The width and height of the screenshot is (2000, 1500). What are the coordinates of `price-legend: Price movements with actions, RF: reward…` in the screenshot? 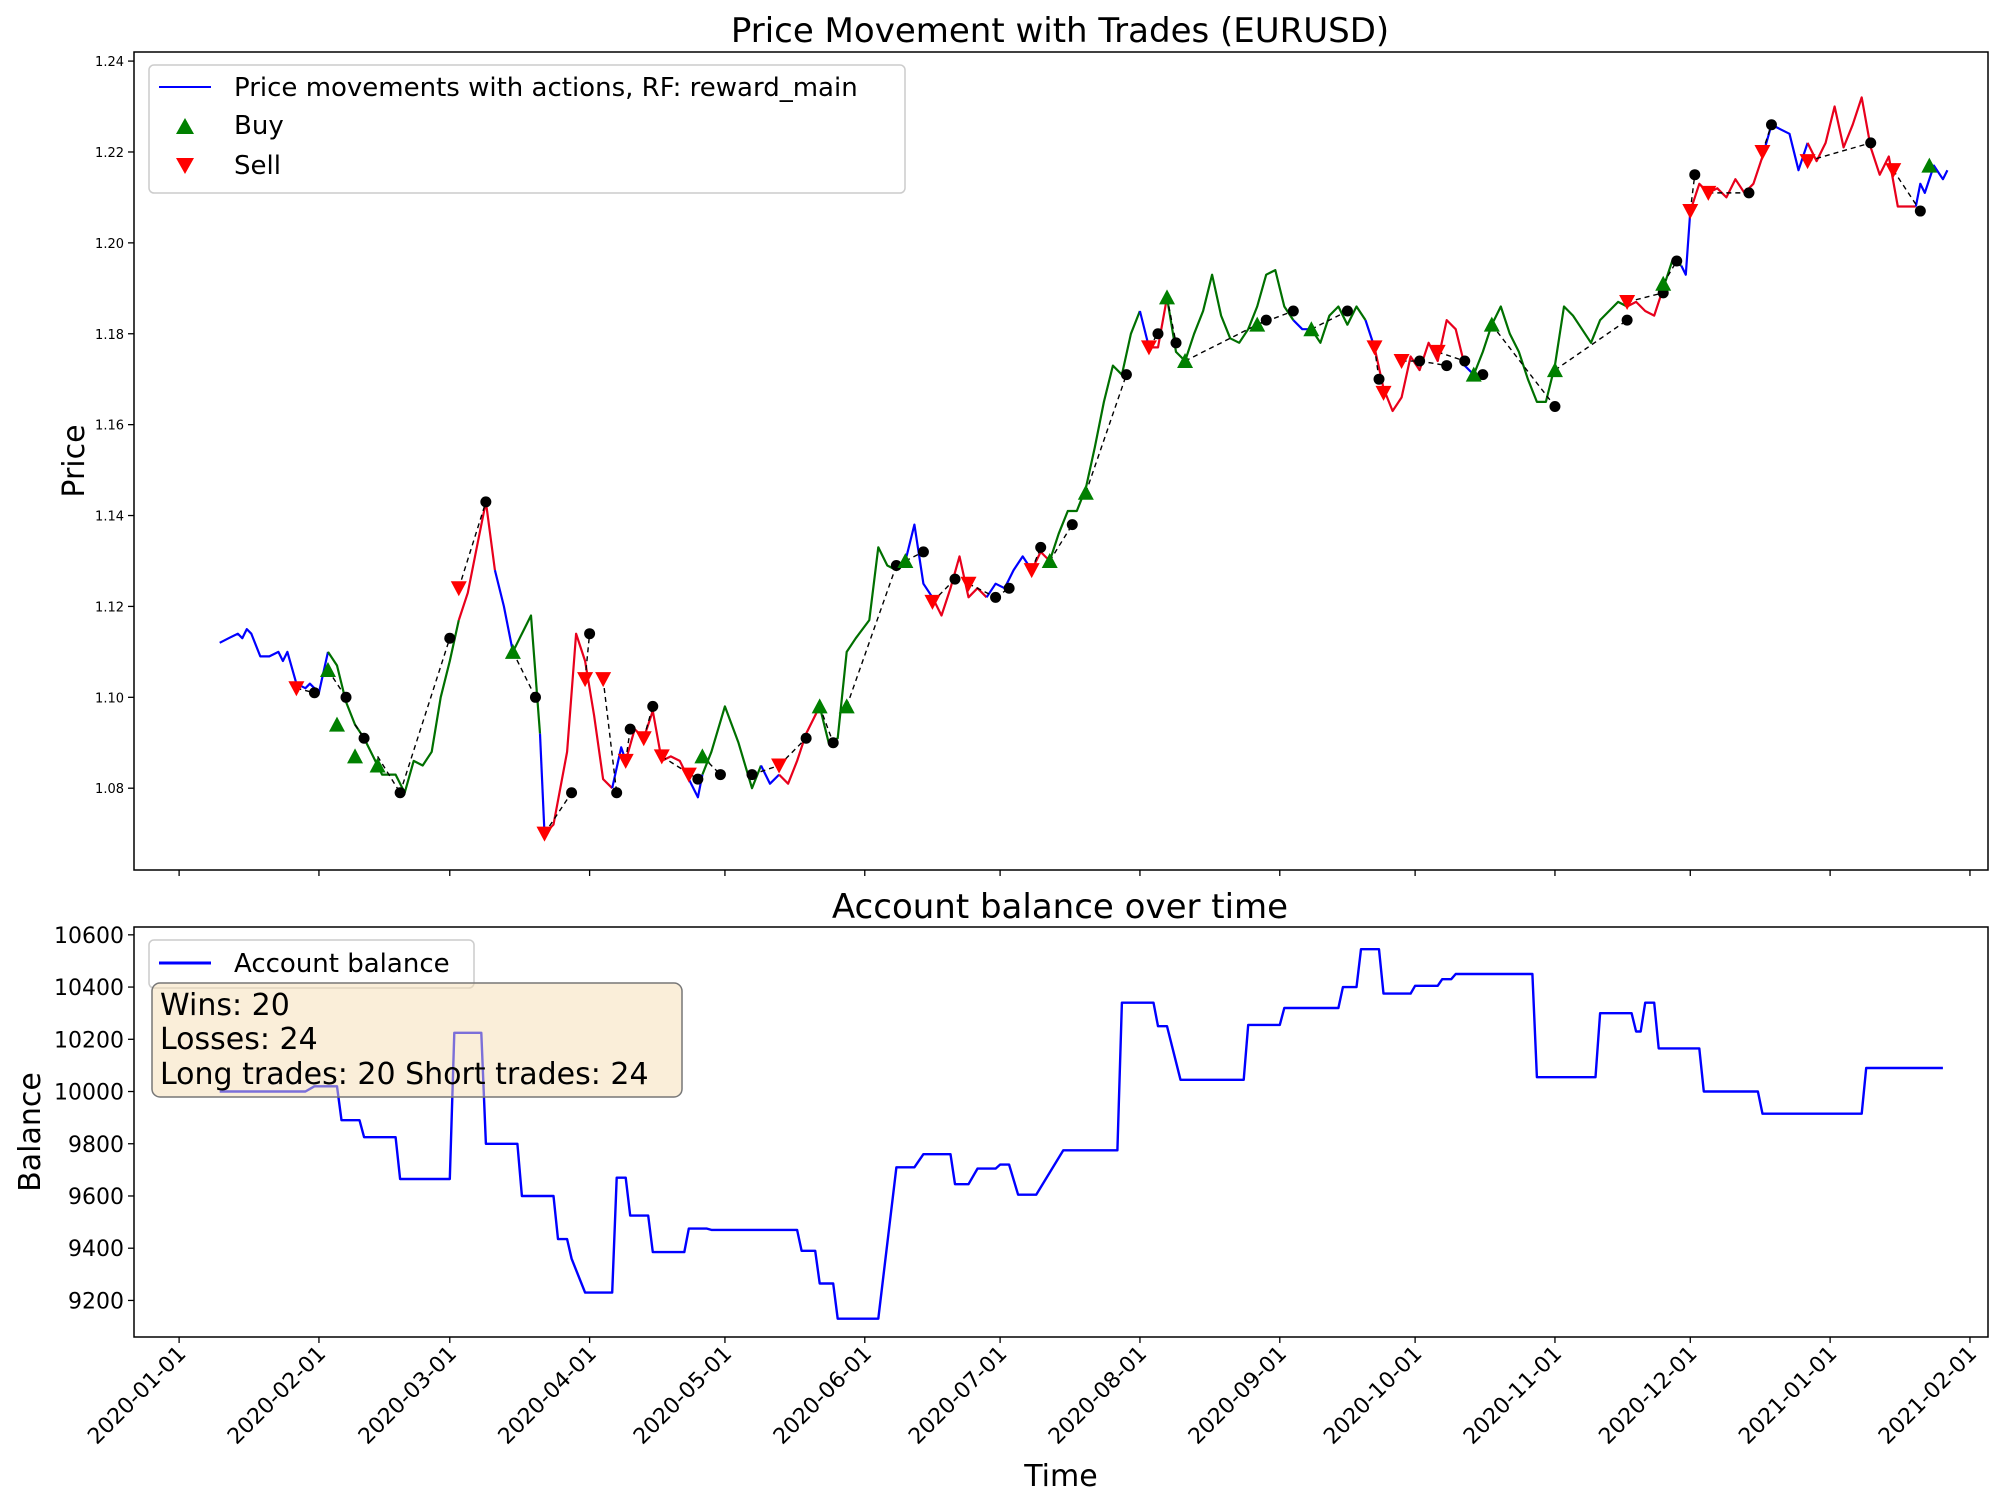 It's located at (527, 129).